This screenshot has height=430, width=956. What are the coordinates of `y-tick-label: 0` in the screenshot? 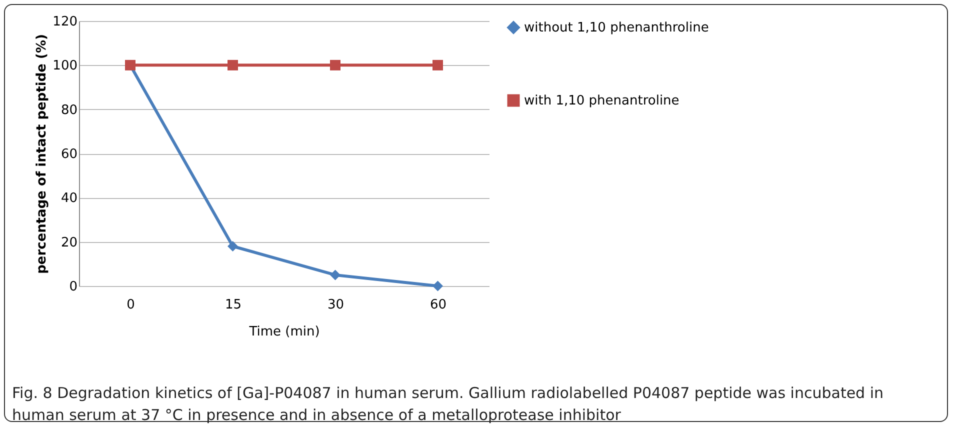 It's located at (73, 287).